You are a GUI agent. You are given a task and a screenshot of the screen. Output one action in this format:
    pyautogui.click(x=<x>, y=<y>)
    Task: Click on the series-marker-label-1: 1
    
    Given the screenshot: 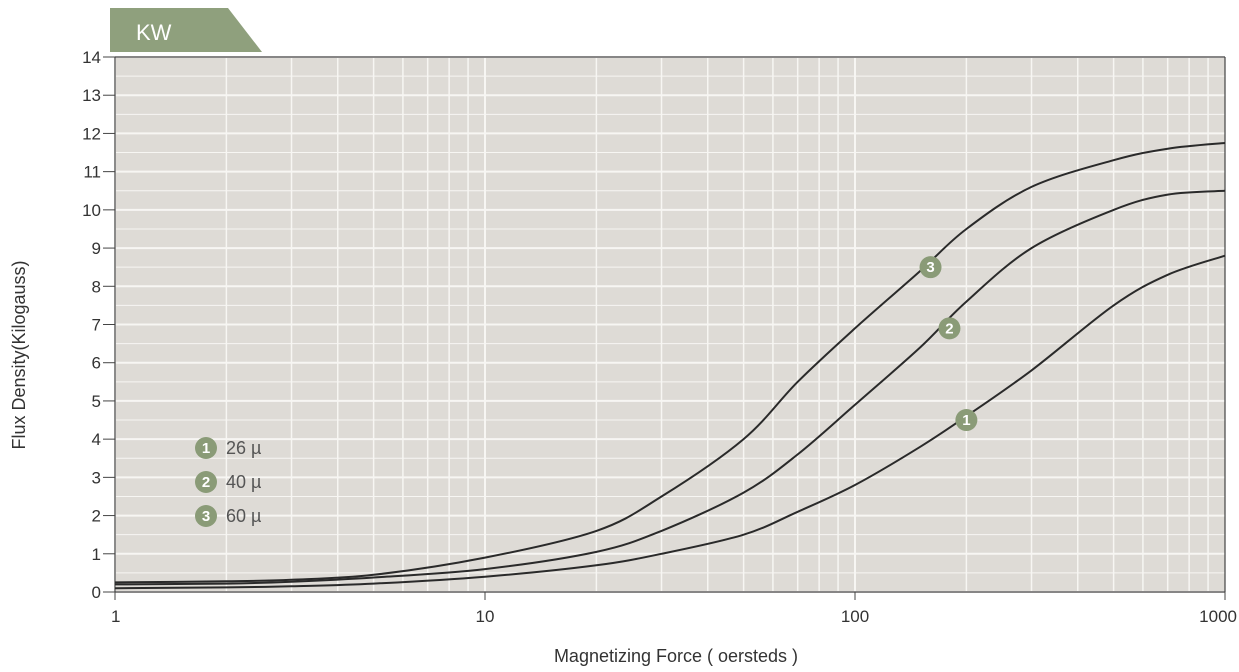 What is the action you would take?
    pyautogui.click(x=966, y=420)
    